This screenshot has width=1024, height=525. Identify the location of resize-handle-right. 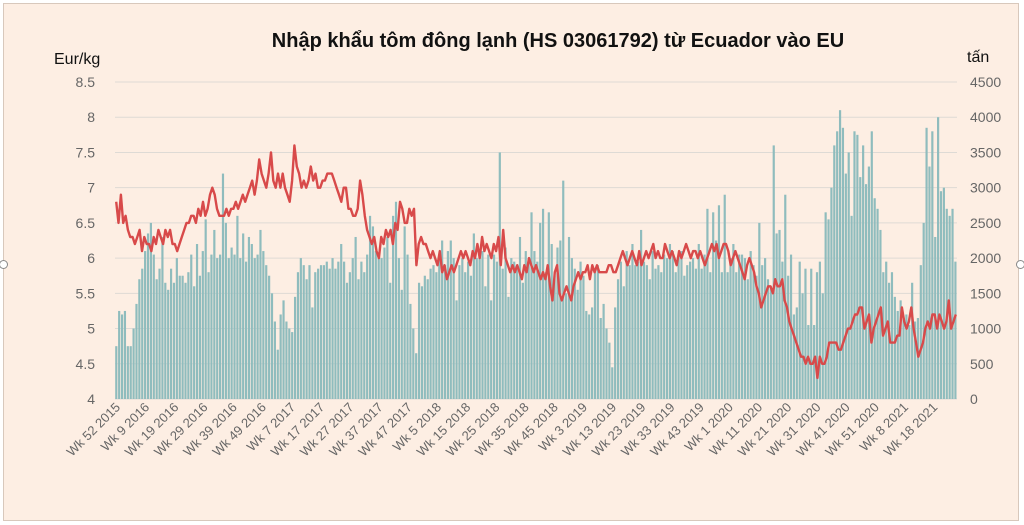
(1020, 264).